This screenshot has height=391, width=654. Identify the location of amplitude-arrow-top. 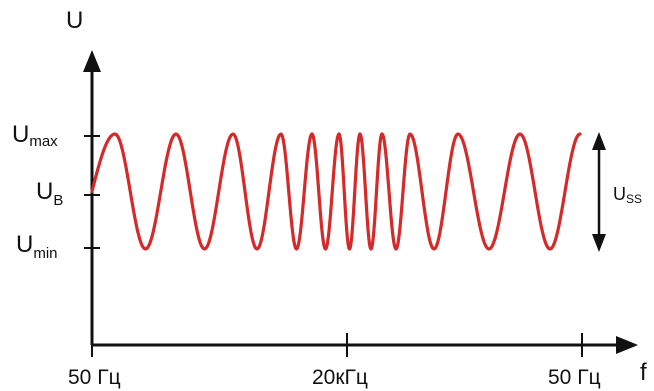
(599, 141).